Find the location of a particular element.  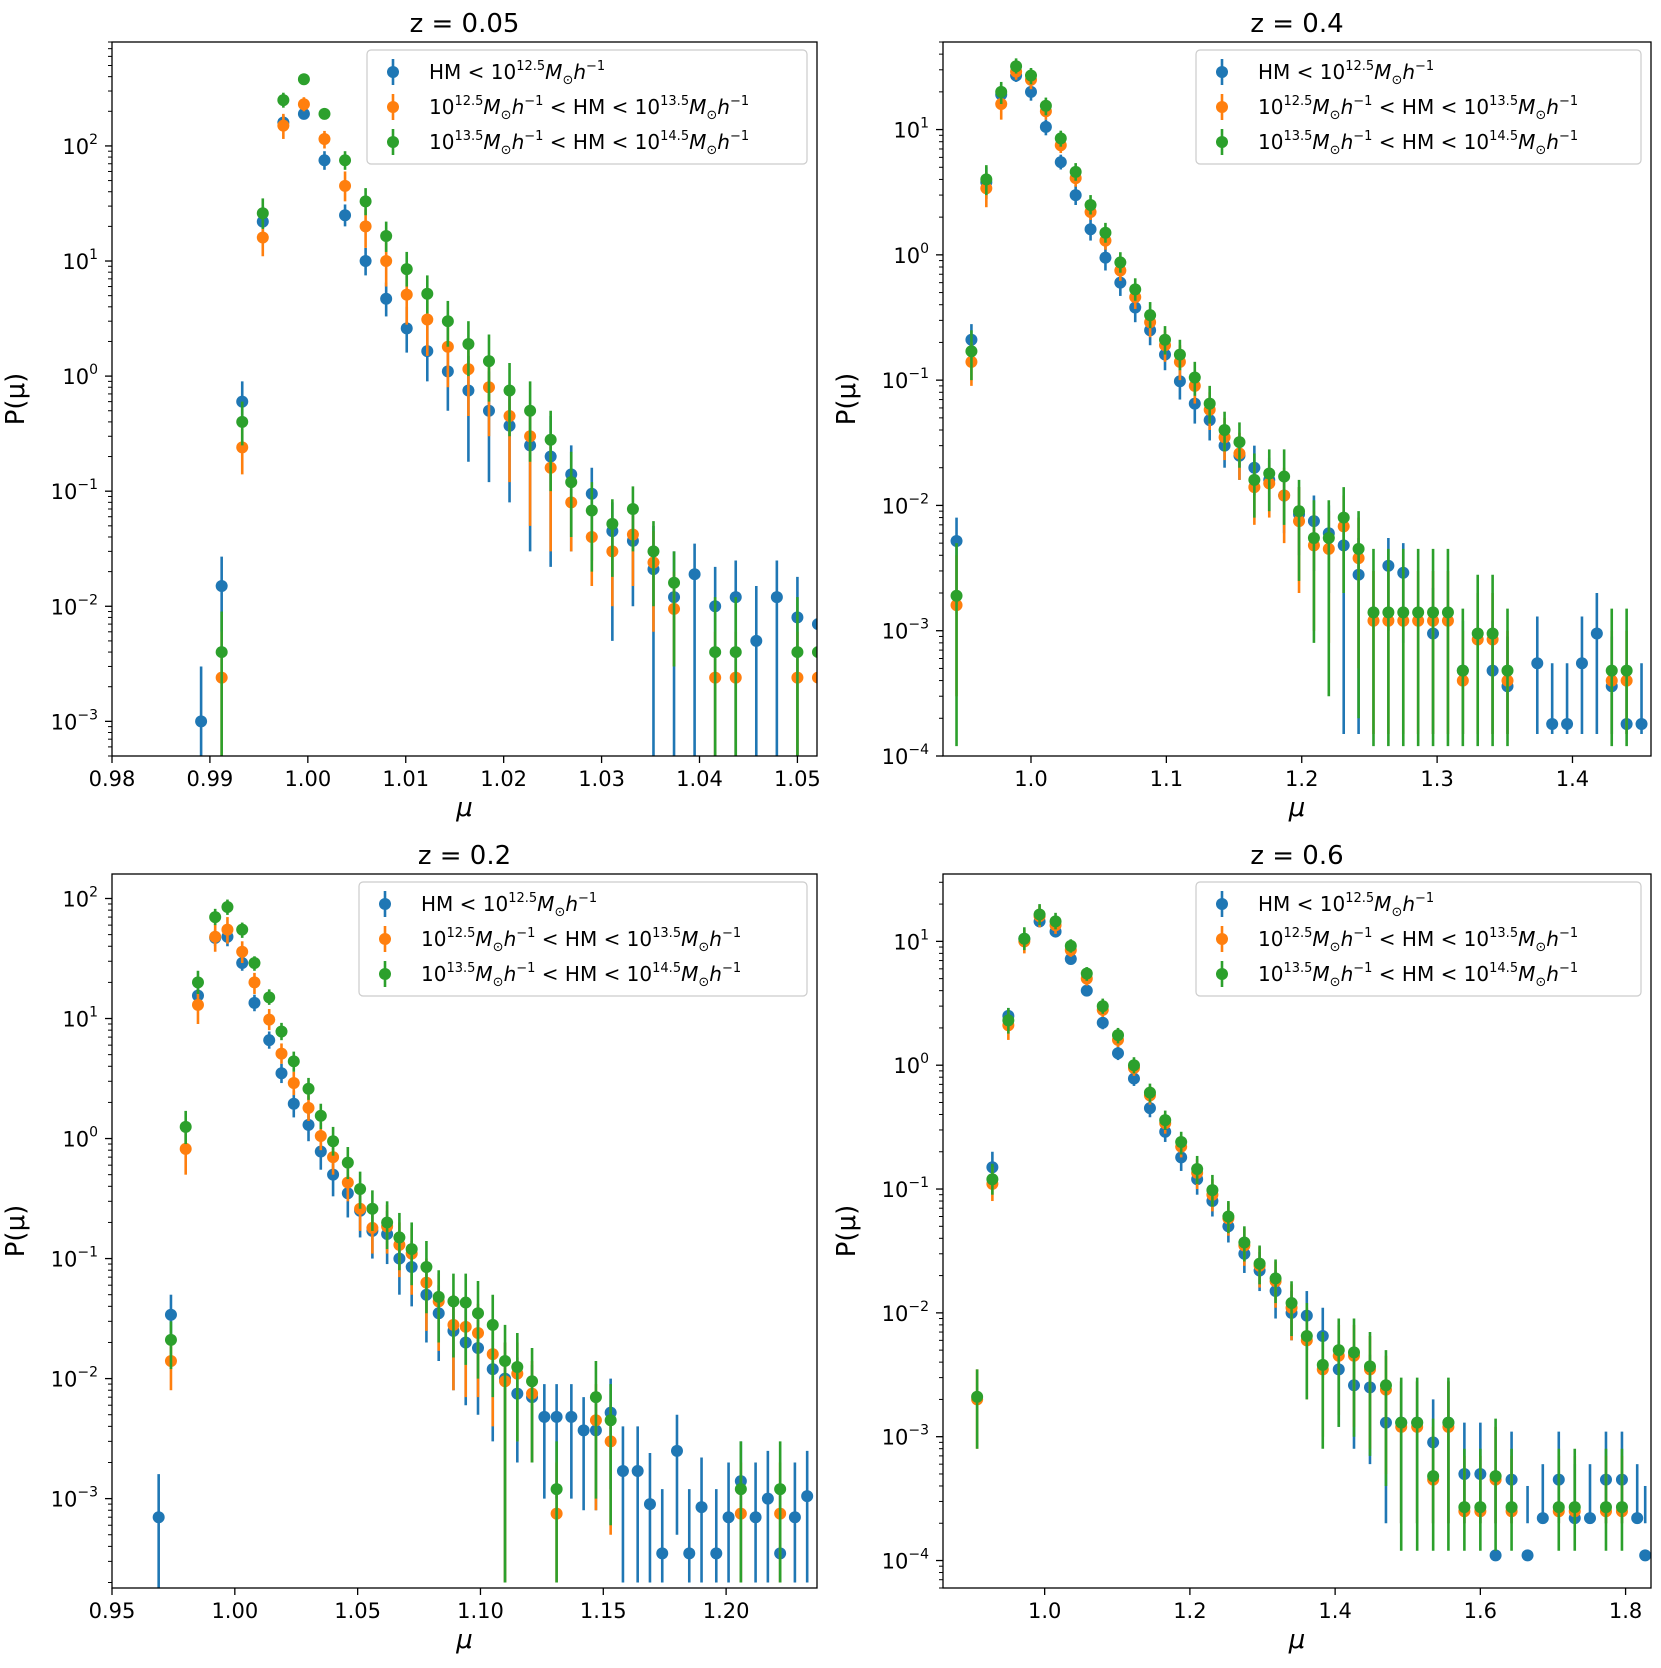

series-HM_mid is located at coordinates (1299, 1214).